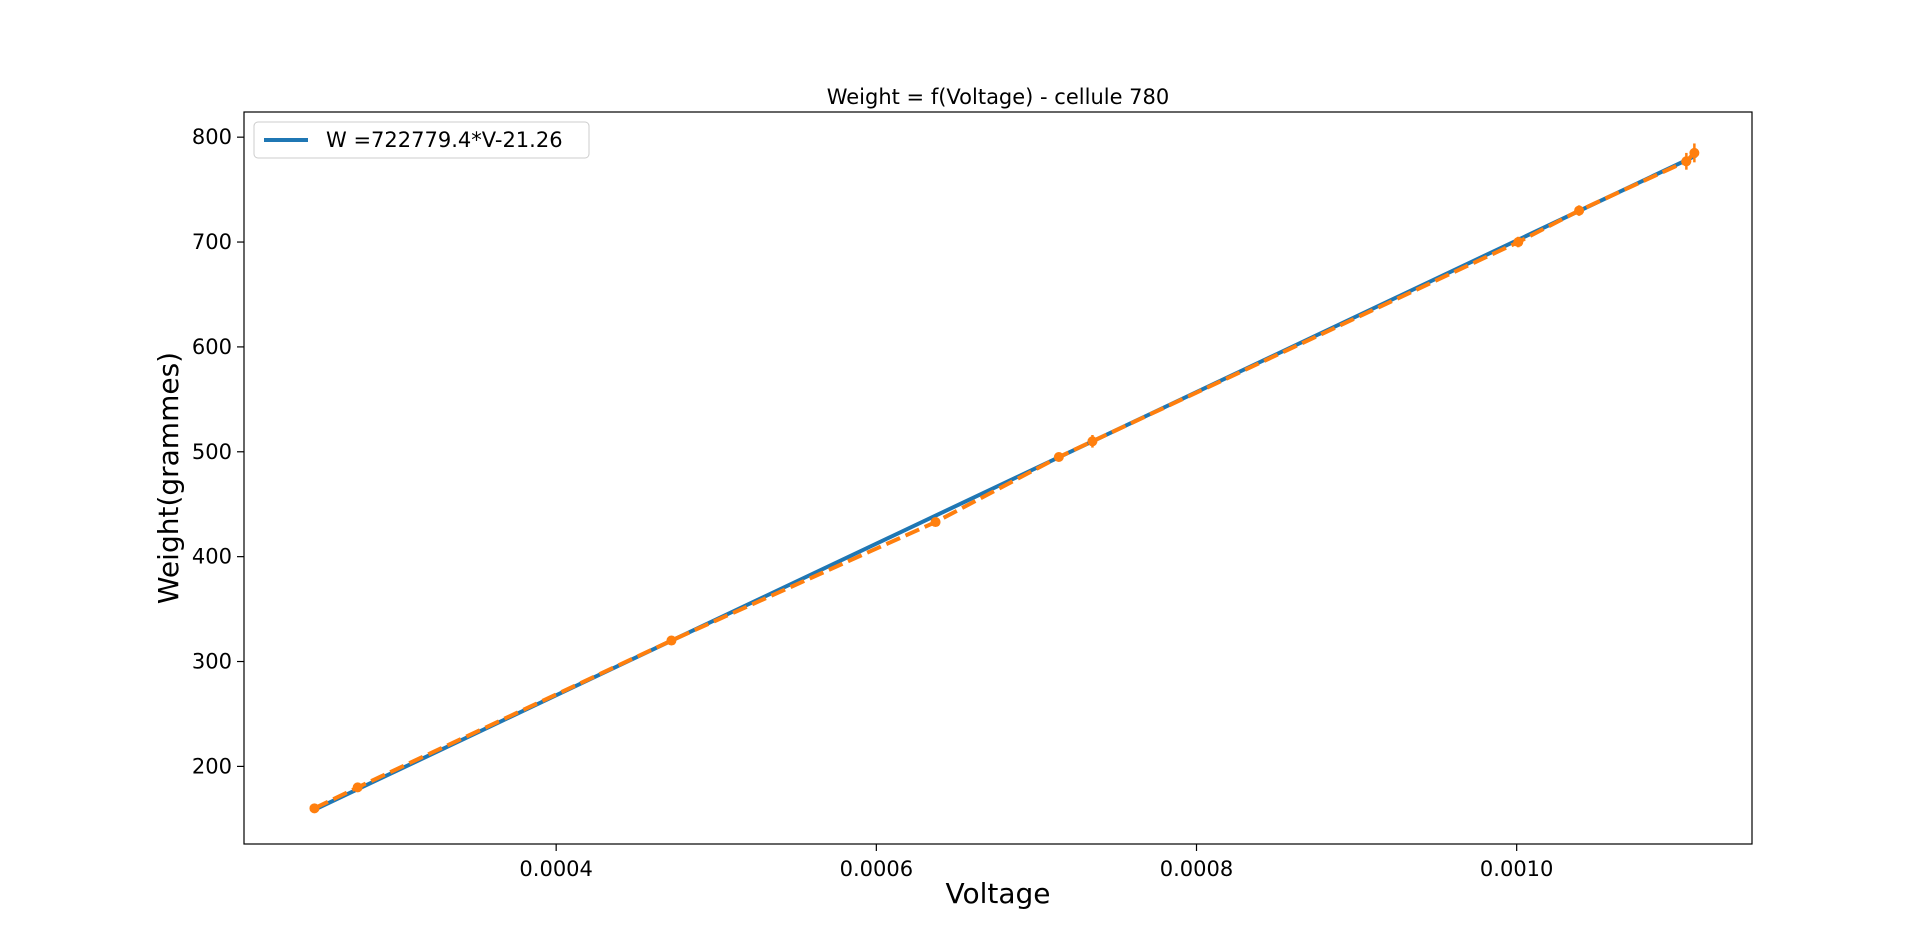  I want to click on y-tick-label: 600, so click(212, 347).